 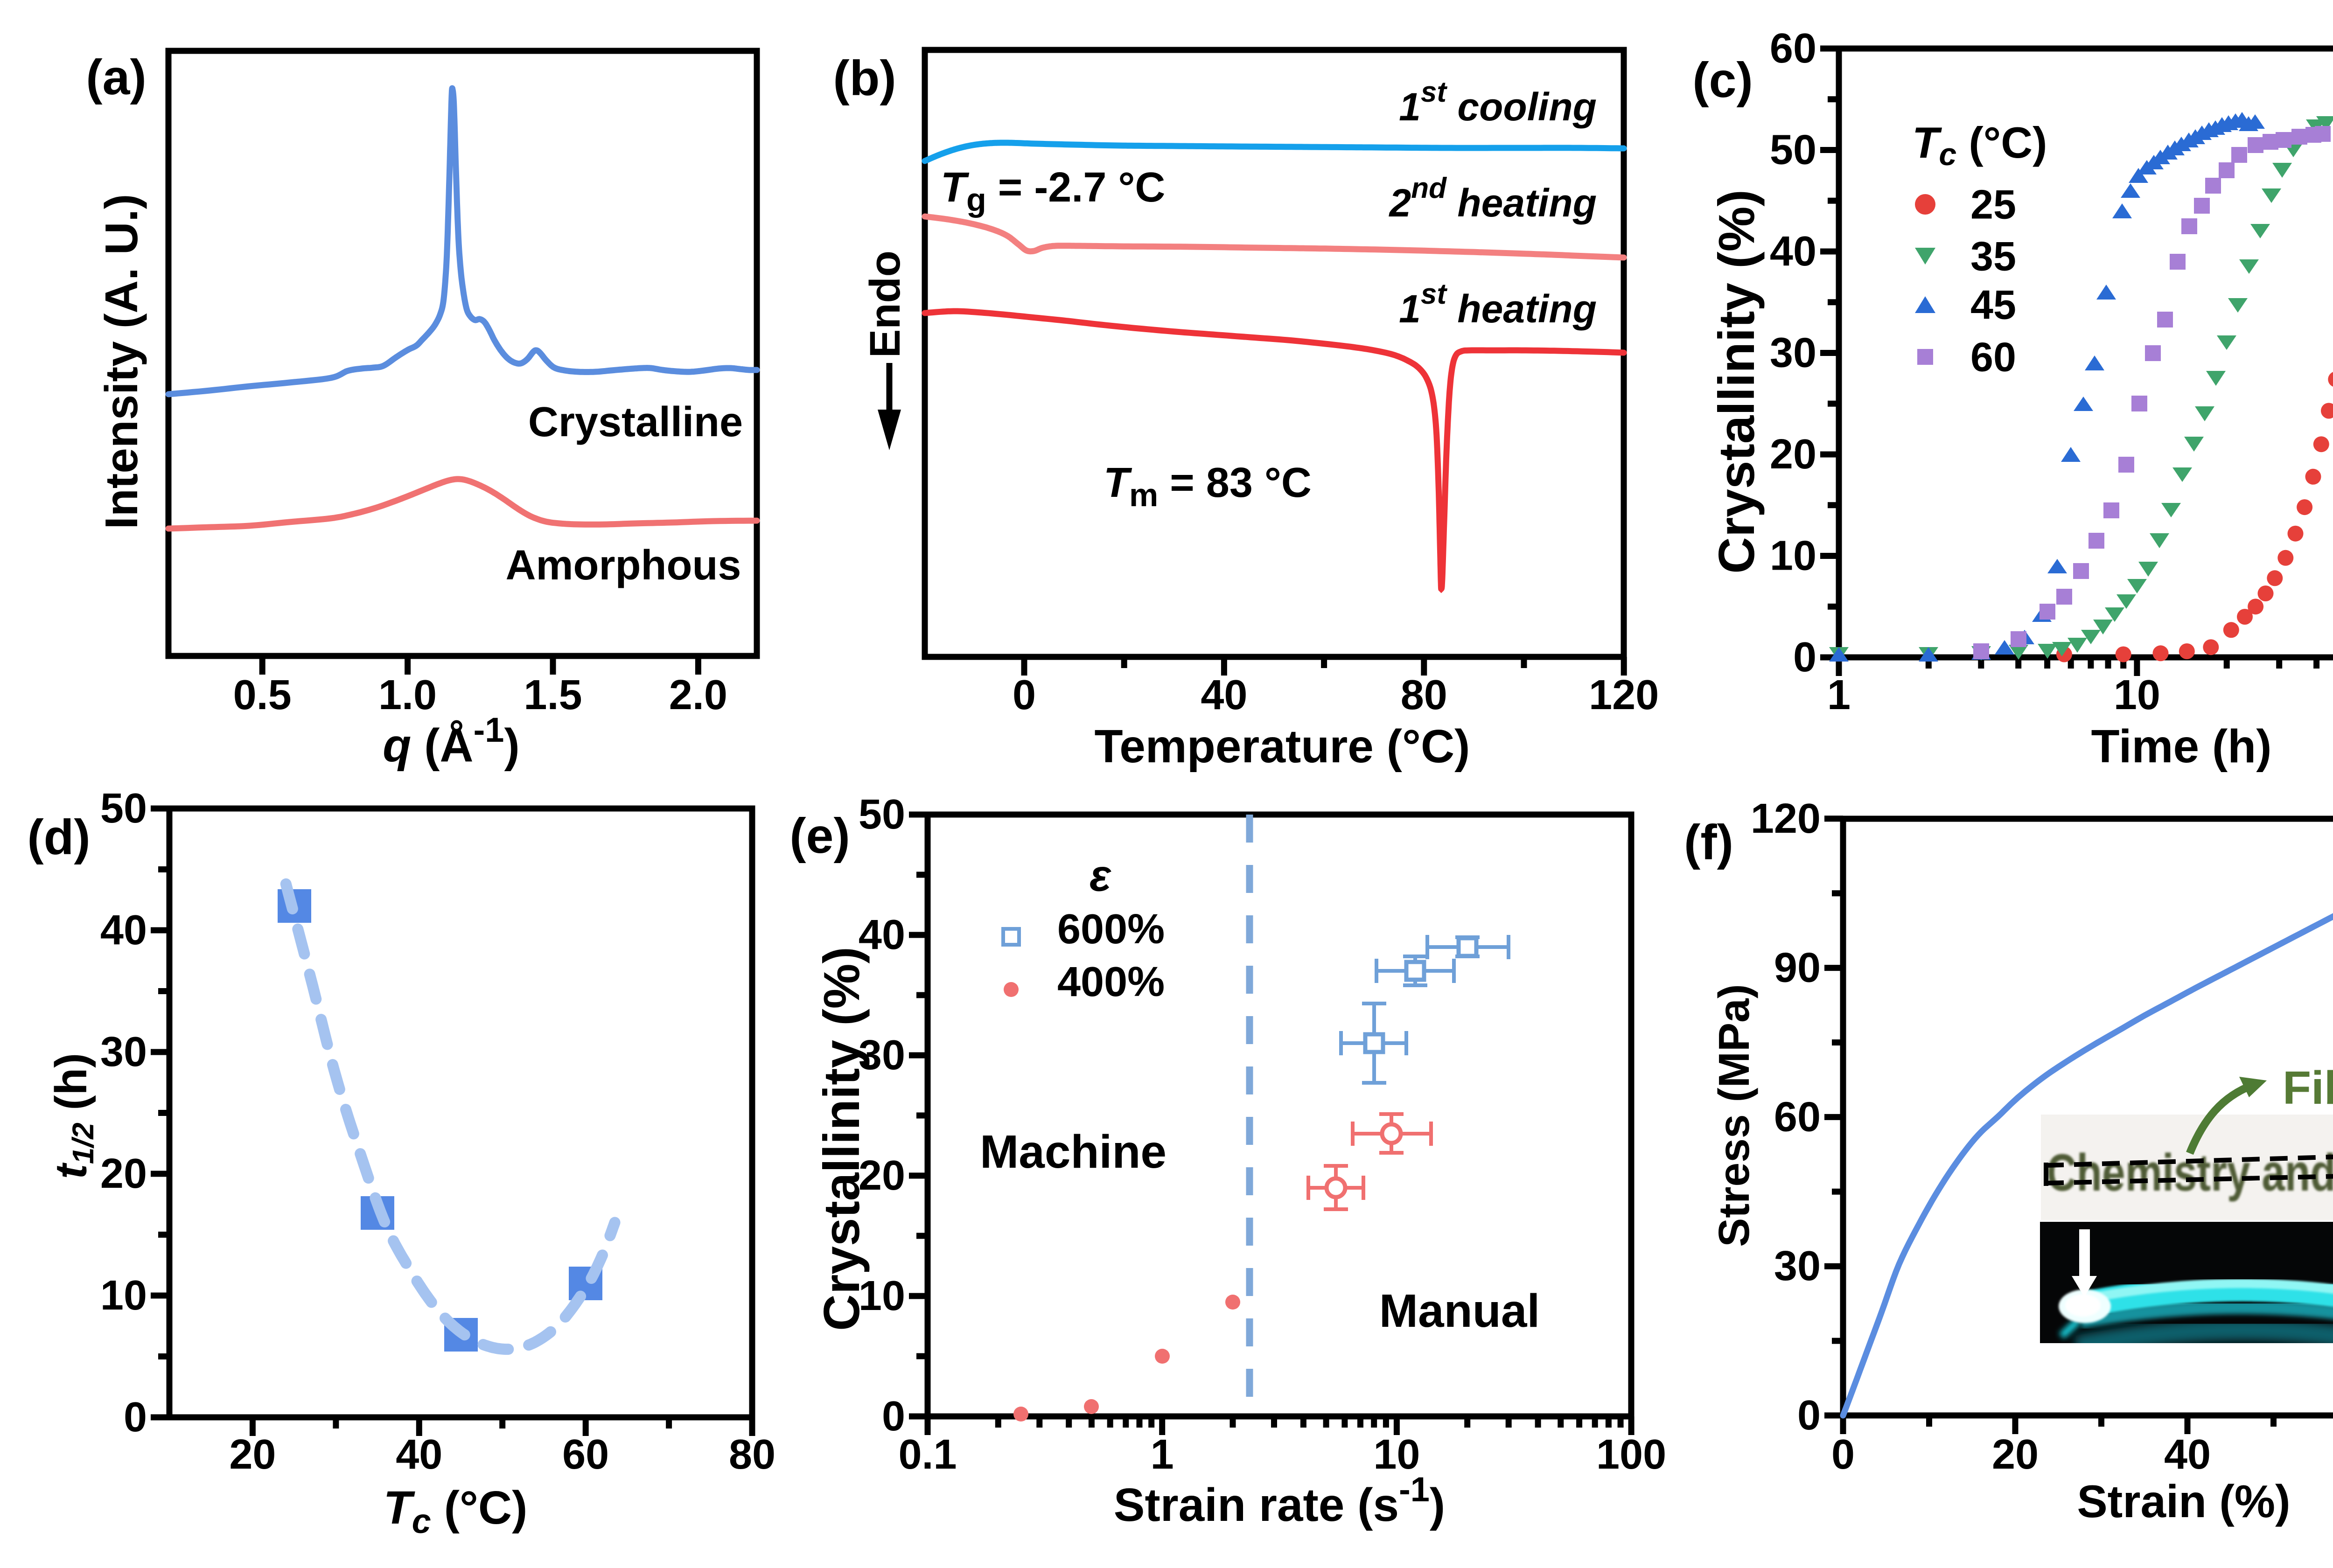 What do you see at coordinates (1709, 842) in the screenshot?
I see `svg-text: (f)` at bounding box center [1709, 842].